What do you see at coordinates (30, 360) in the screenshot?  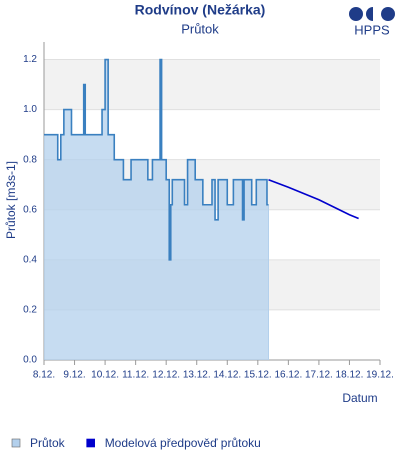 I see `y-tick-label: 0.0` at bounding box center [30, 360].